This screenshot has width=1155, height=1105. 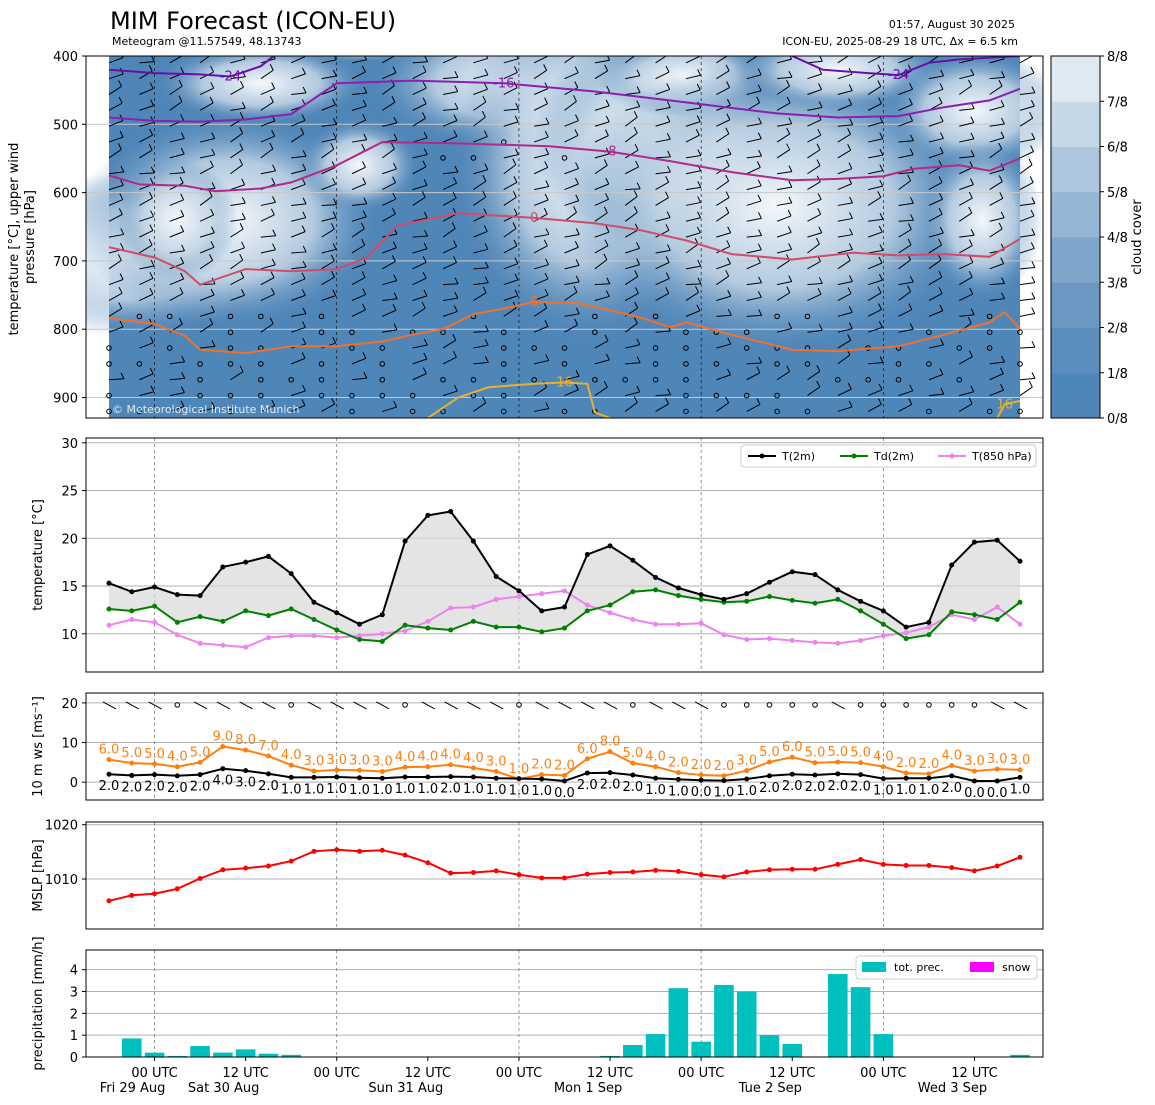 I want to click on temperature-legend: T(2m) Td(2m) T(850 hPa), so click(x=888, y=456).